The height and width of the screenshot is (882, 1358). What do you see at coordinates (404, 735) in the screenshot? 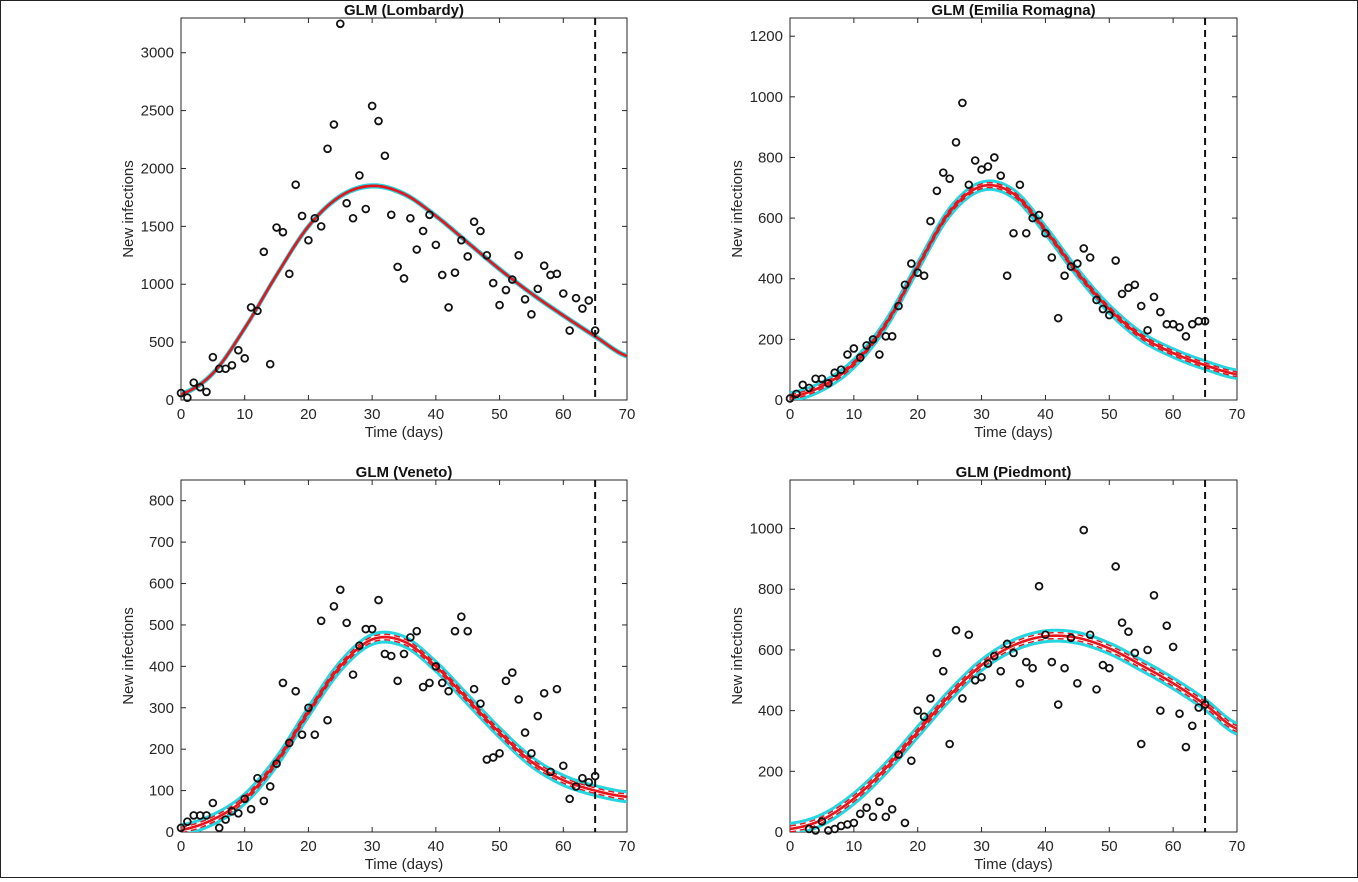
I see `lower-bound-line` at bounding box center [404, 735].